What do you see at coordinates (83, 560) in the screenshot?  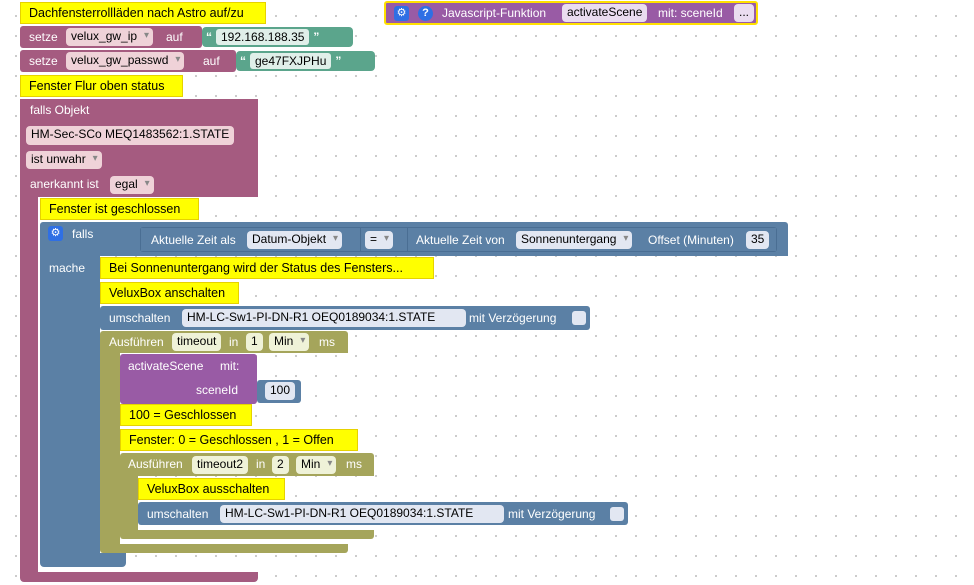 I see `if-block-foot` at bounding box center [83, 560].